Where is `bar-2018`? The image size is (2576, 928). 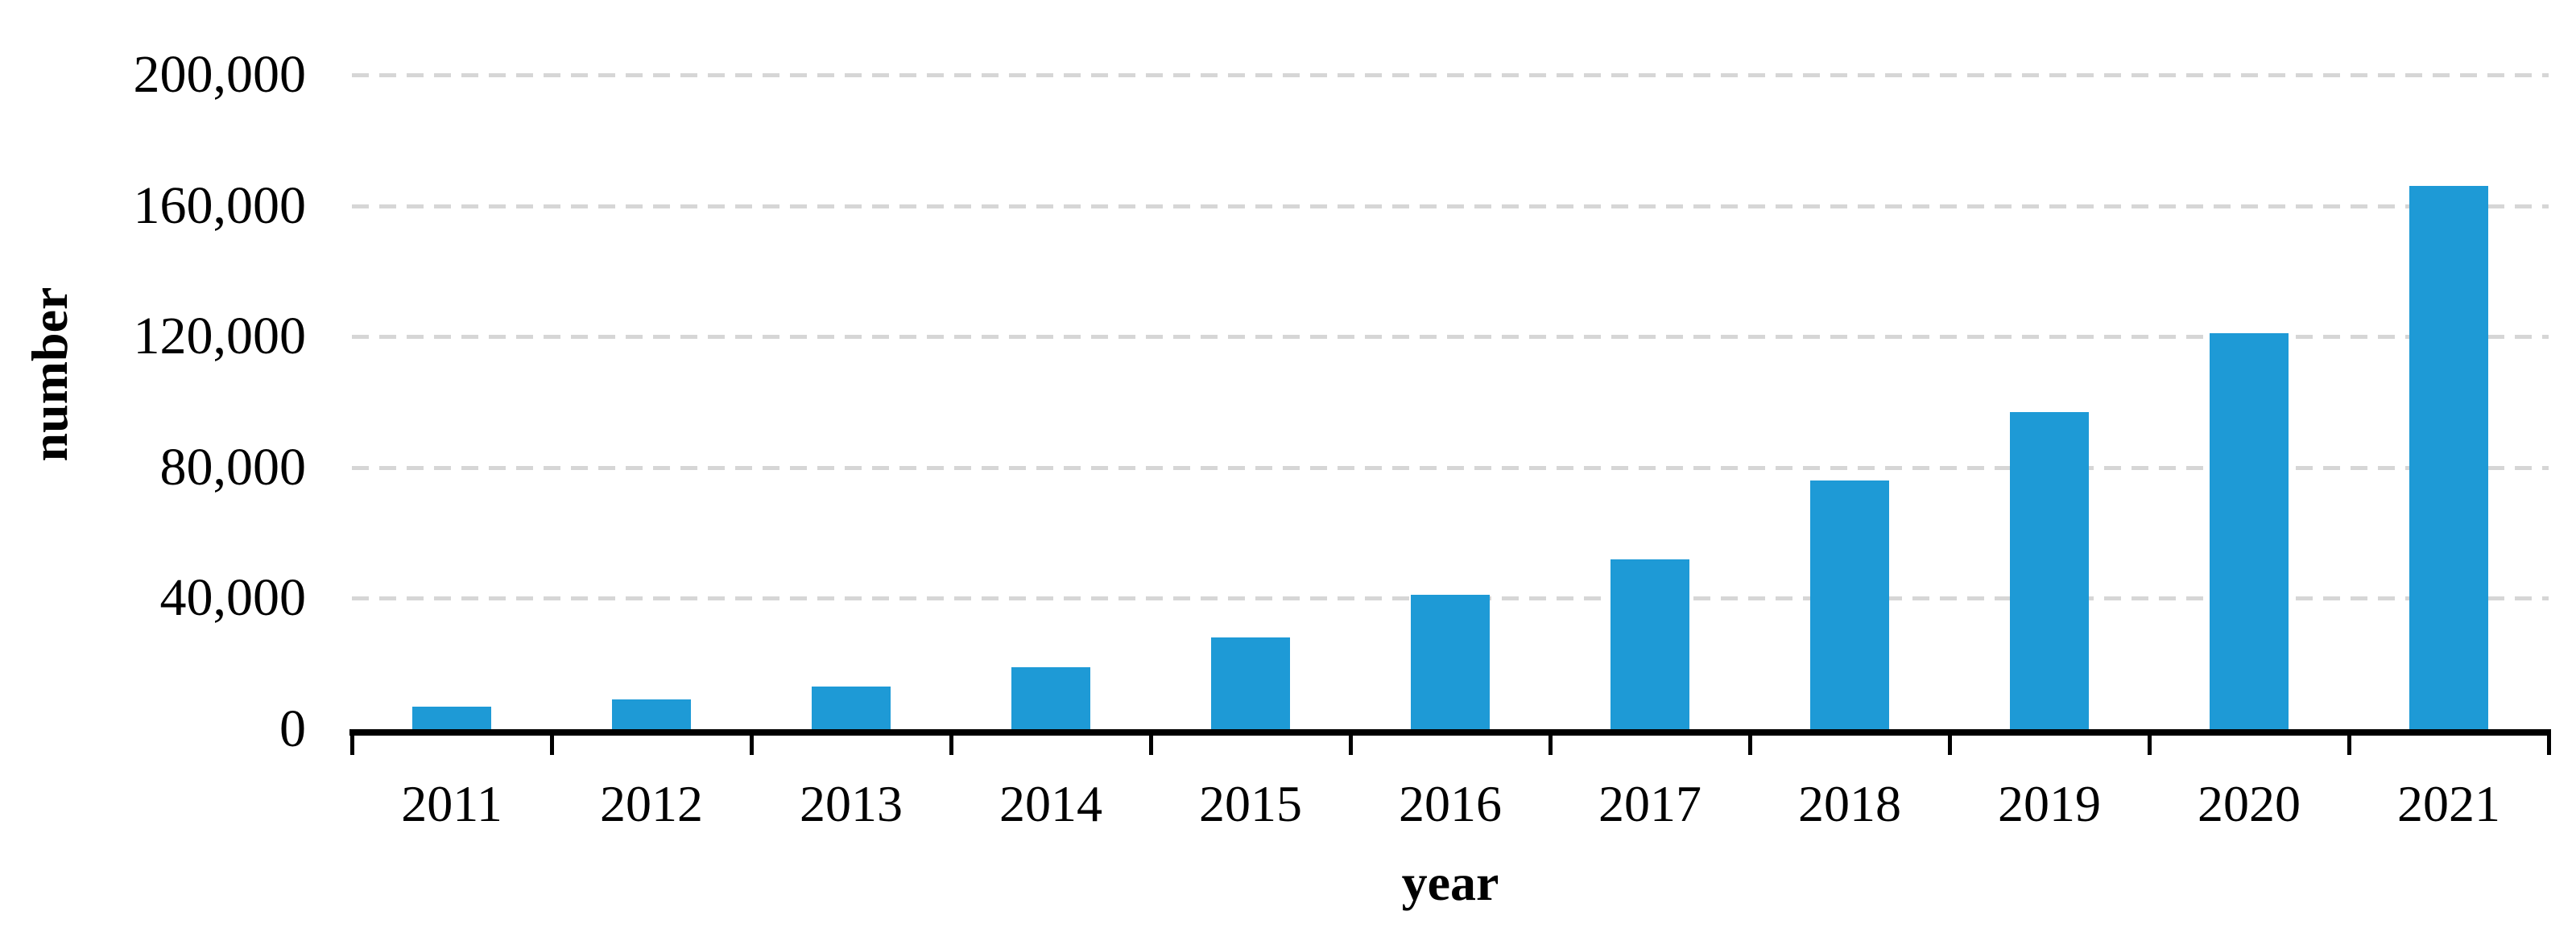
bar-2018 is located at coordinates (1849, 605).